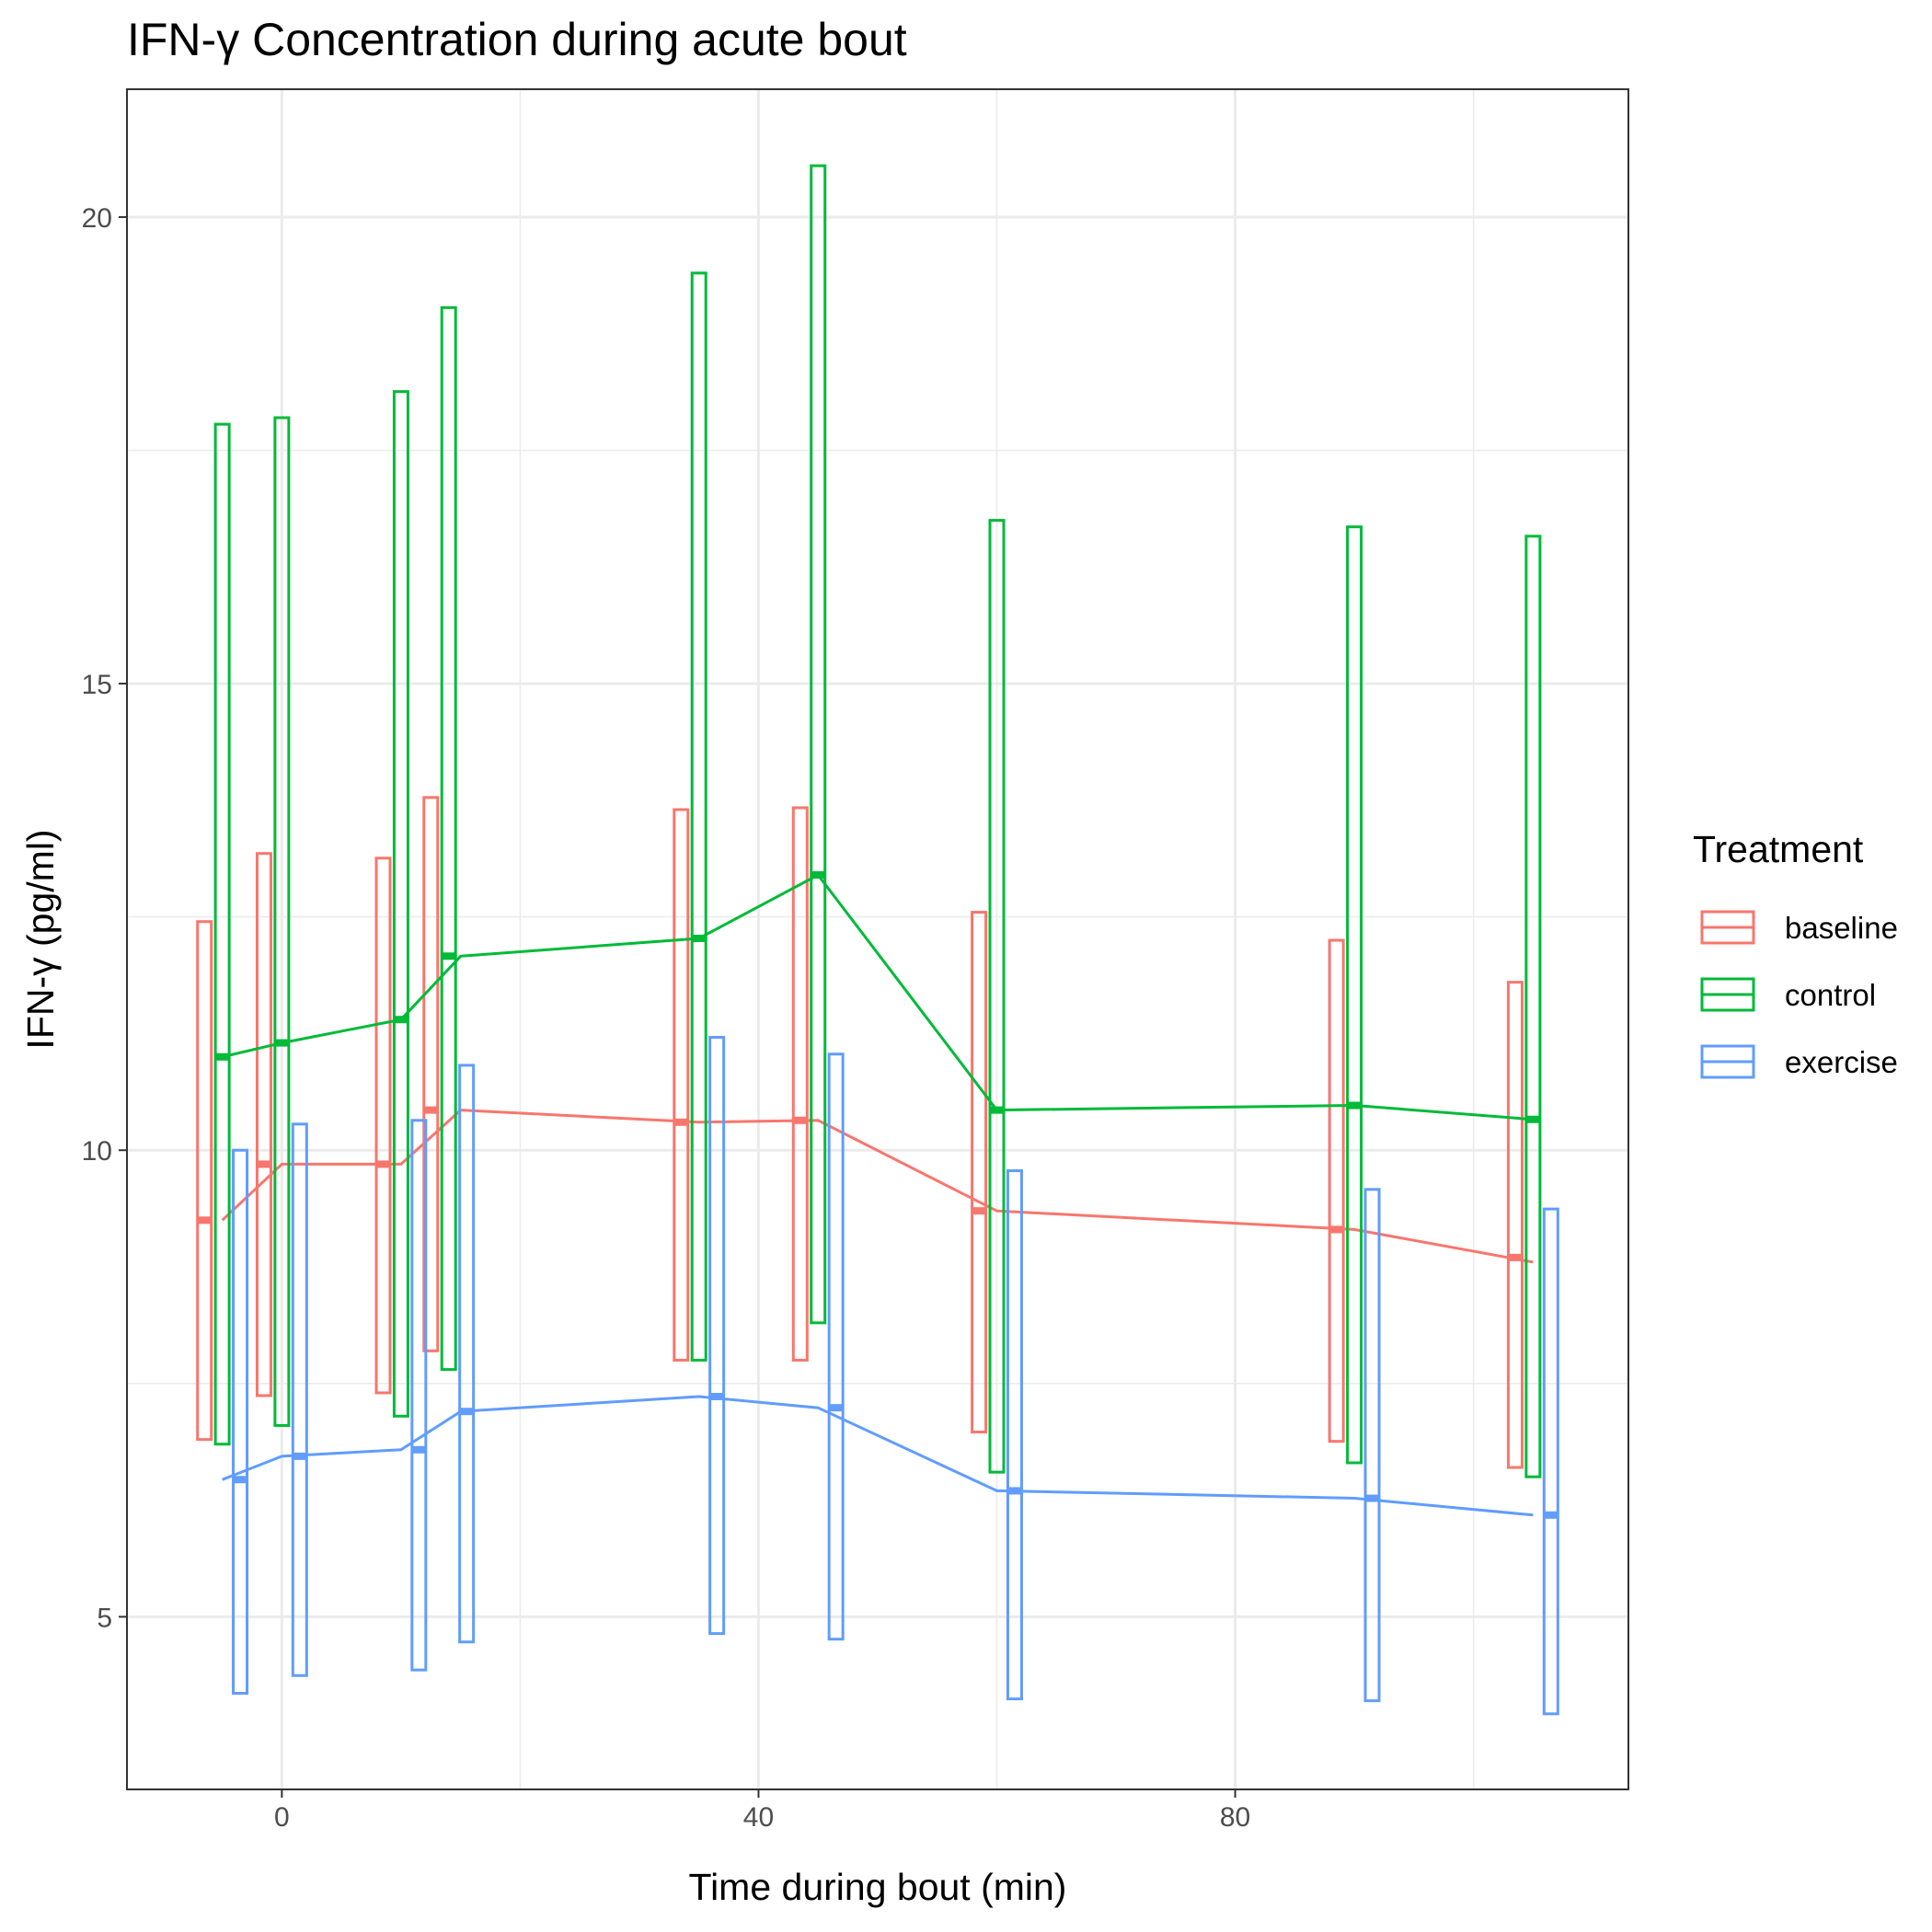 This screenshot has height=1932, width=1932. What do you see at coordinates (517, 39) in the screenshot?
I see `chart-title: IFN-γ Concentration during acute bout` at bounding box center [517, 39].